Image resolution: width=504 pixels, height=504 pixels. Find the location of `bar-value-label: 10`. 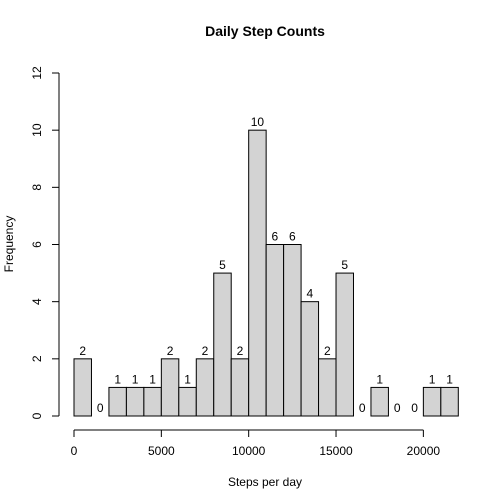

bar-value-label: 10 is located at coordinates (258, 122).